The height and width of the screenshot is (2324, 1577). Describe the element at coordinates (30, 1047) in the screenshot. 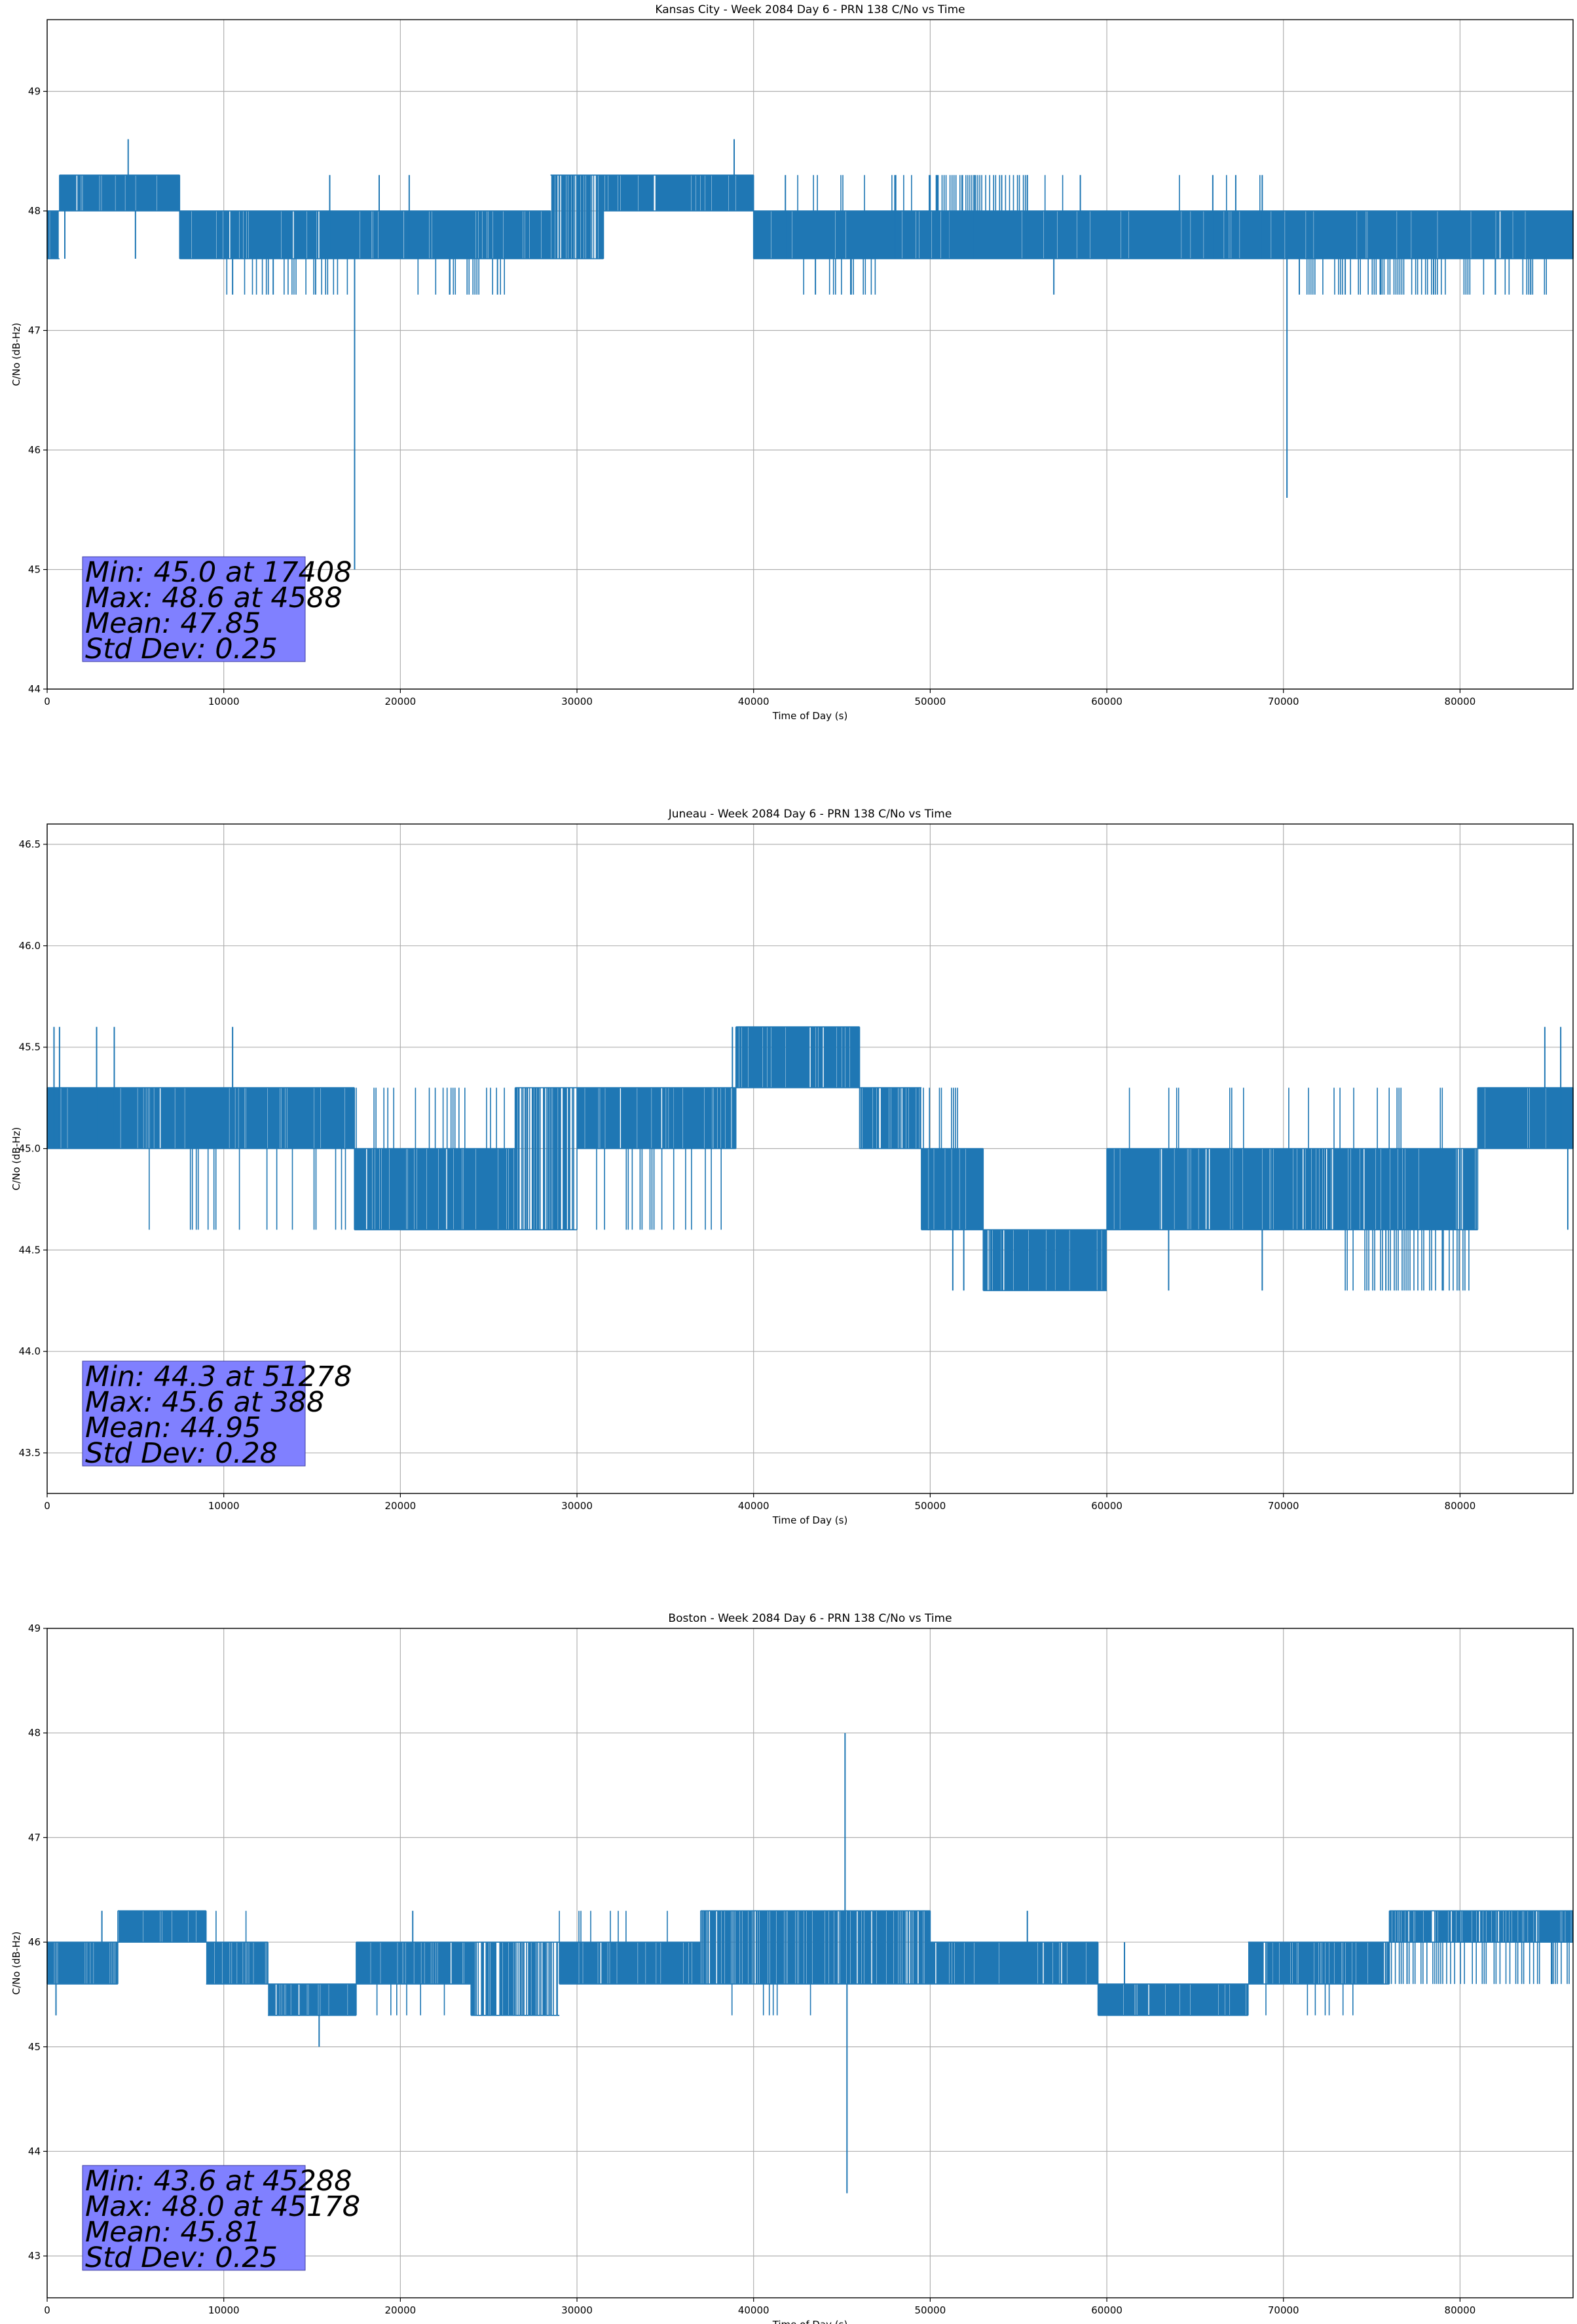

I see `y-tick-label: 45.5` at that location.